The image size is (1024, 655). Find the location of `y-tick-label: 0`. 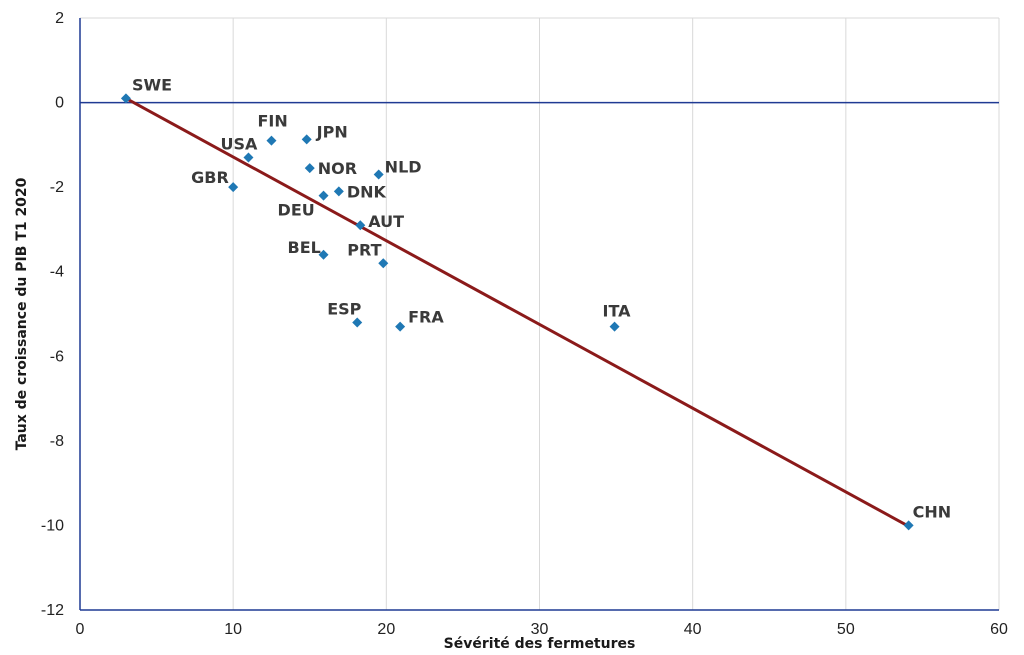

y-tick-label: 0 is located at coordinates (59, 103).